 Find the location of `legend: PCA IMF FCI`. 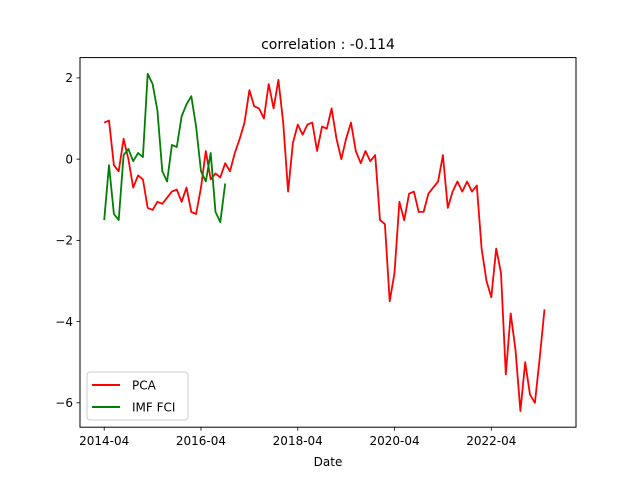

legend: PCA IMF FCI is located at coordinates (137, 396).